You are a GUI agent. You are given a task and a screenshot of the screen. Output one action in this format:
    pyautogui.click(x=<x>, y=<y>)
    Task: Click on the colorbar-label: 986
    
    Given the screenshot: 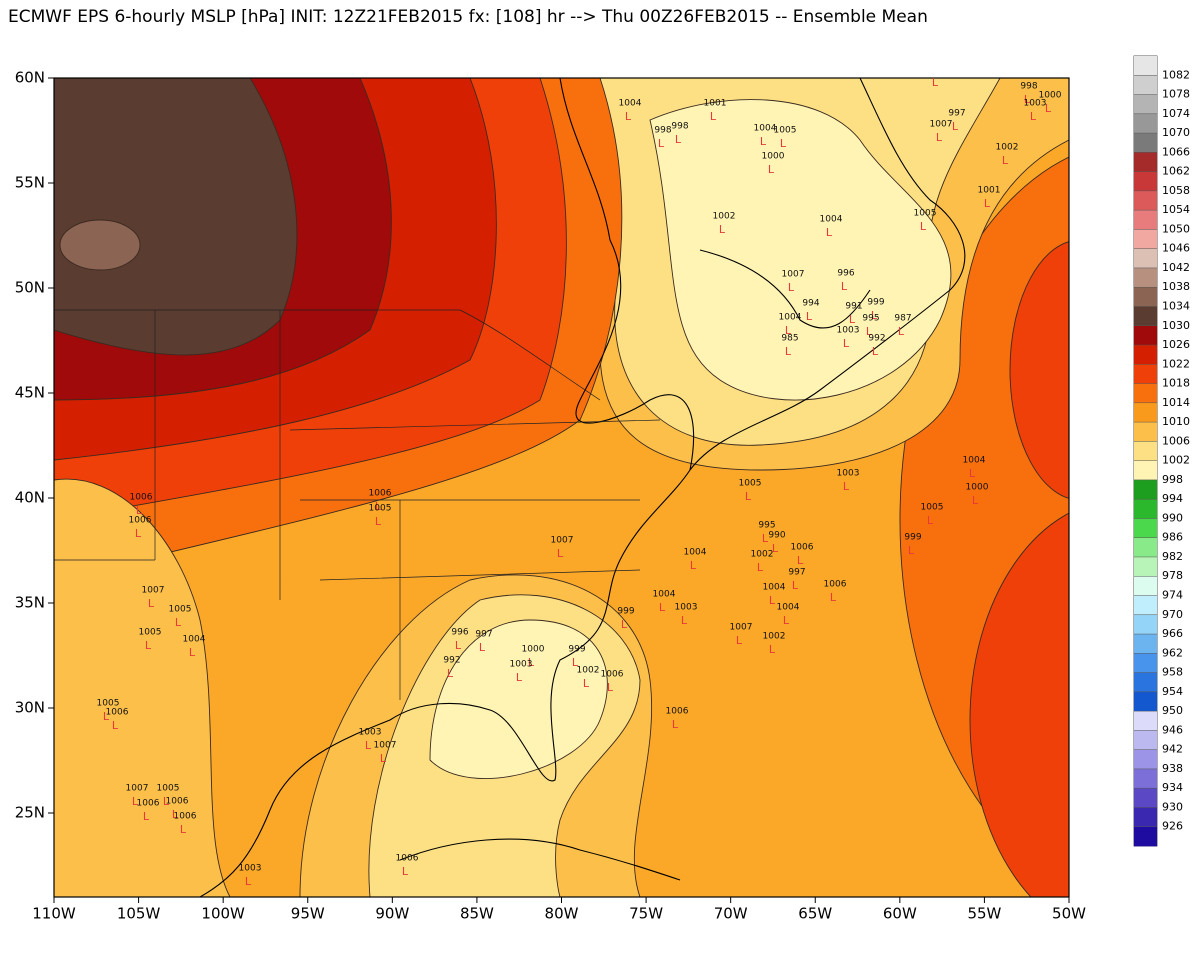 What is the action you would take?
    pyautogui.click(x=1172, y=537)
    